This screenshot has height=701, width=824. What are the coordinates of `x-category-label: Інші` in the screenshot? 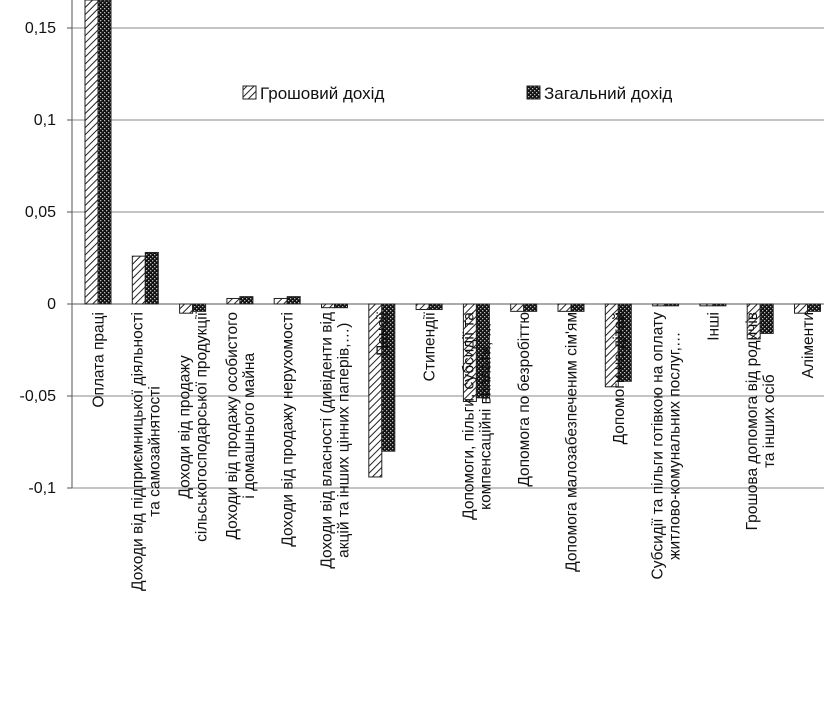 It's located at (713, 326).